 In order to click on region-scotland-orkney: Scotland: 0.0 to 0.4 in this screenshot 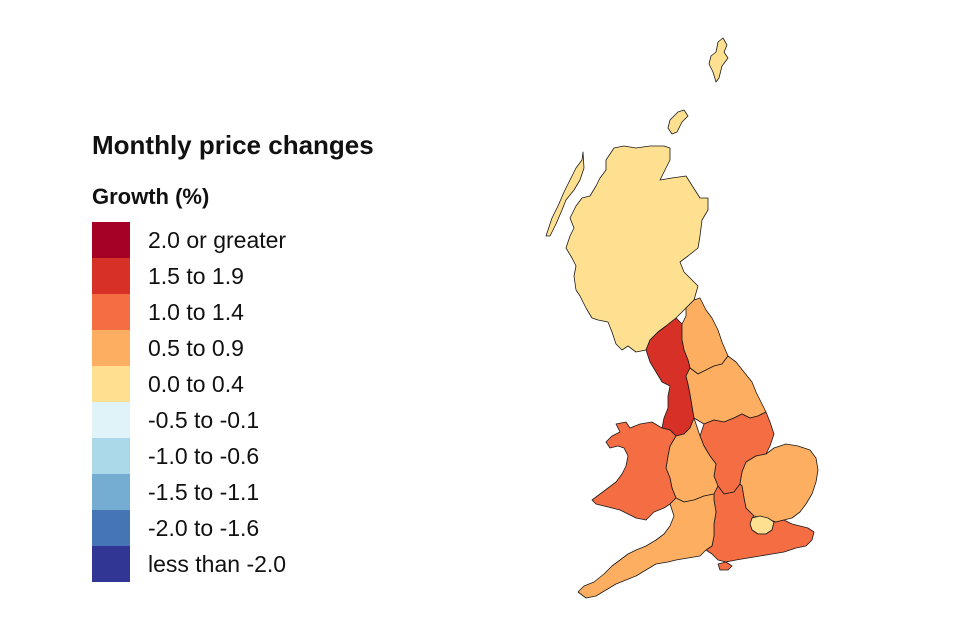, I will do `click(678, 122)`.